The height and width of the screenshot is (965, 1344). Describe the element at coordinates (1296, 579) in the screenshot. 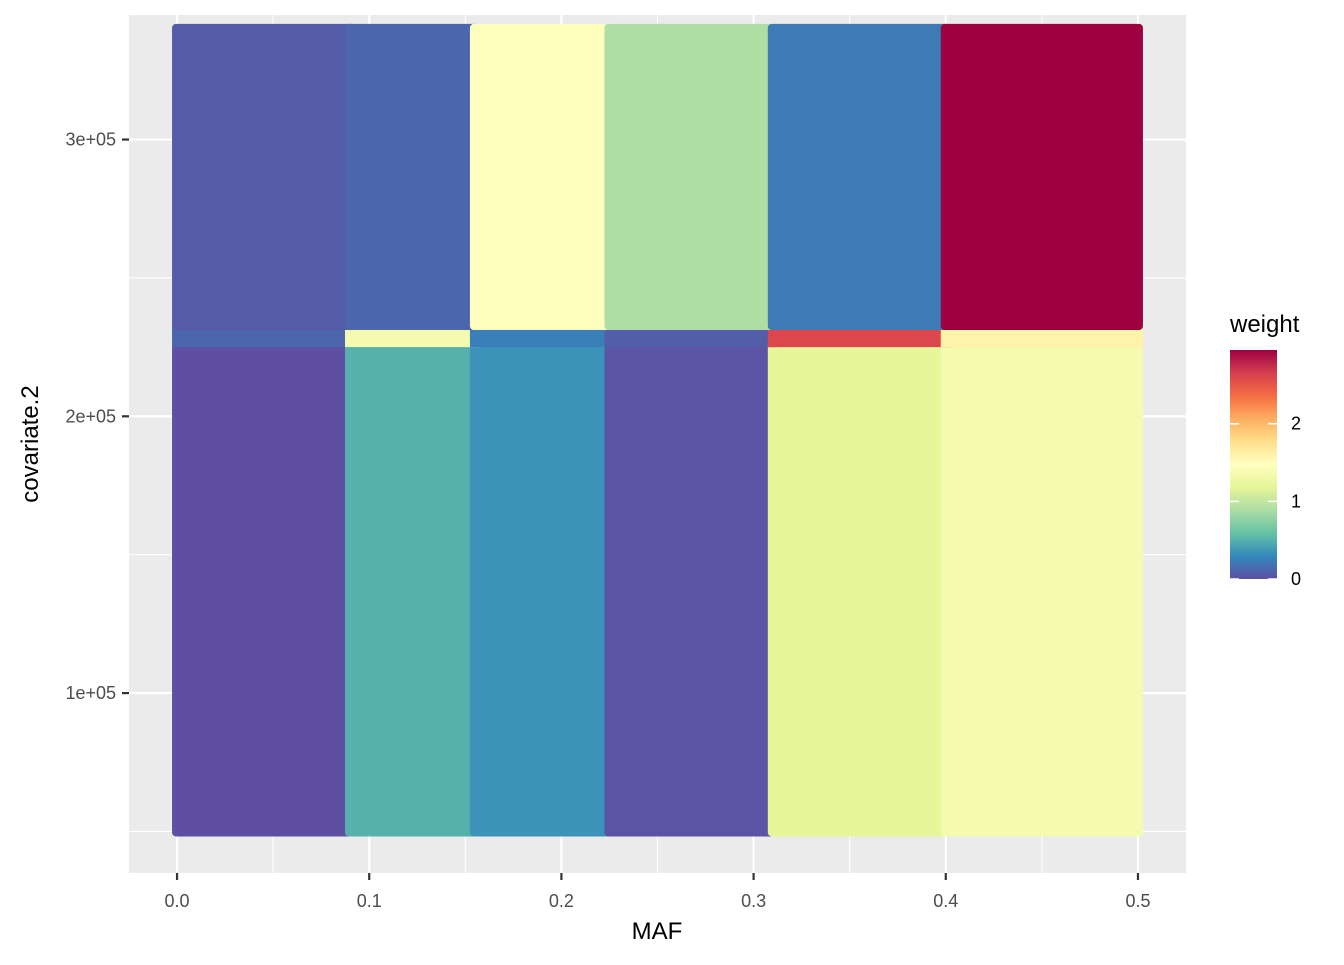

I see `legend-tick-label: 0` at that location.